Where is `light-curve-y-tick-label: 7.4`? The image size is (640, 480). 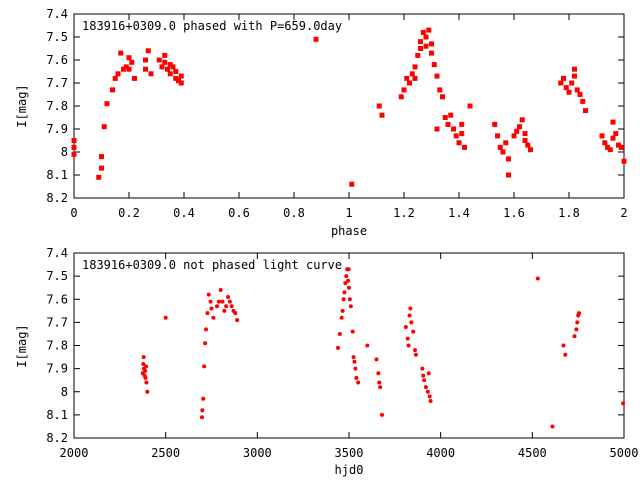
light-curve-y-tick-label: 7.4 is located at coordinates (57, 253).